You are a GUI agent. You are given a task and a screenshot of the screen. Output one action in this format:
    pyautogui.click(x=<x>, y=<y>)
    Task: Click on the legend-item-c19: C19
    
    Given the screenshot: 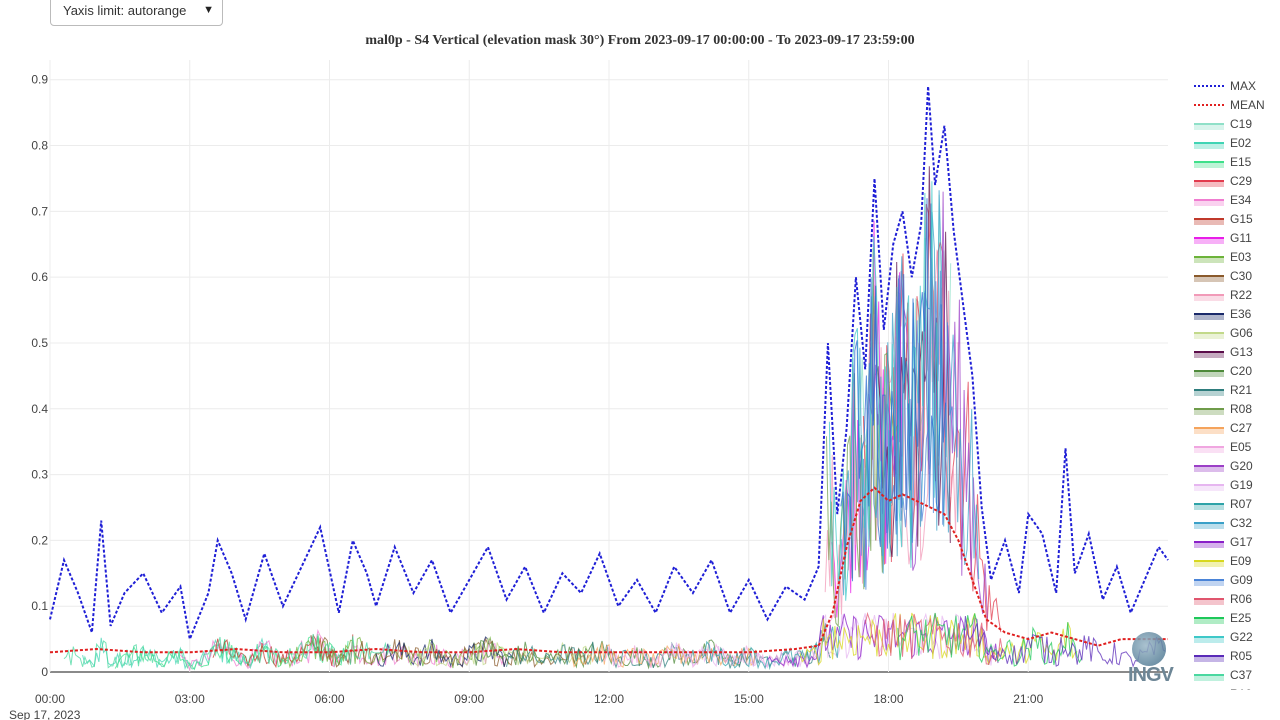 What is the action you would take?
    pyautogui.click(x=1237, y=123)
    